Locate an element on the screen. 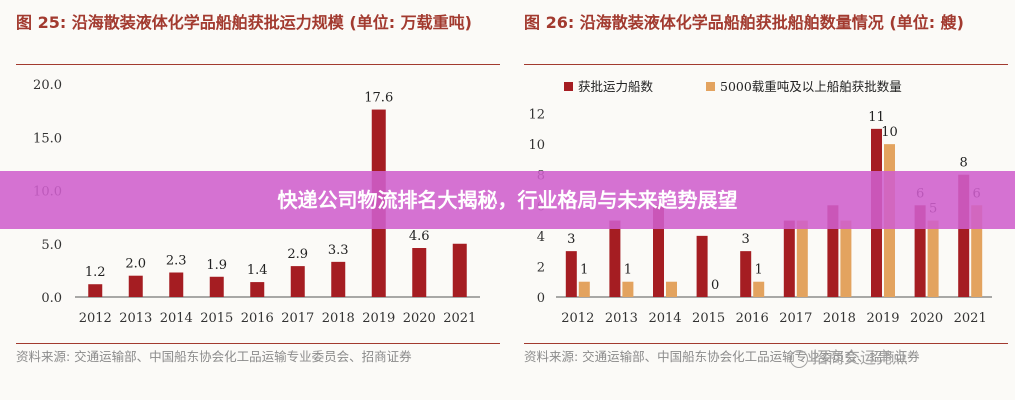 Image resolution: width=1015 pixels, height=400 pixels. y-tick-label: 0 is located at coordinates (541, 298).